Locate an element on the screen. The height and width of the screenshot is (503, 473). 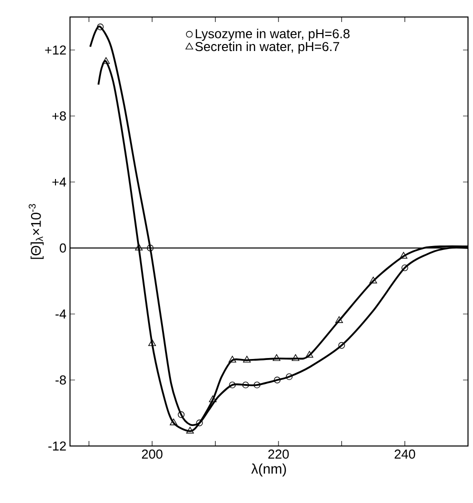
legend-label: Lysozyme in water, pH=6.8 is located at coordinates (273, 34).